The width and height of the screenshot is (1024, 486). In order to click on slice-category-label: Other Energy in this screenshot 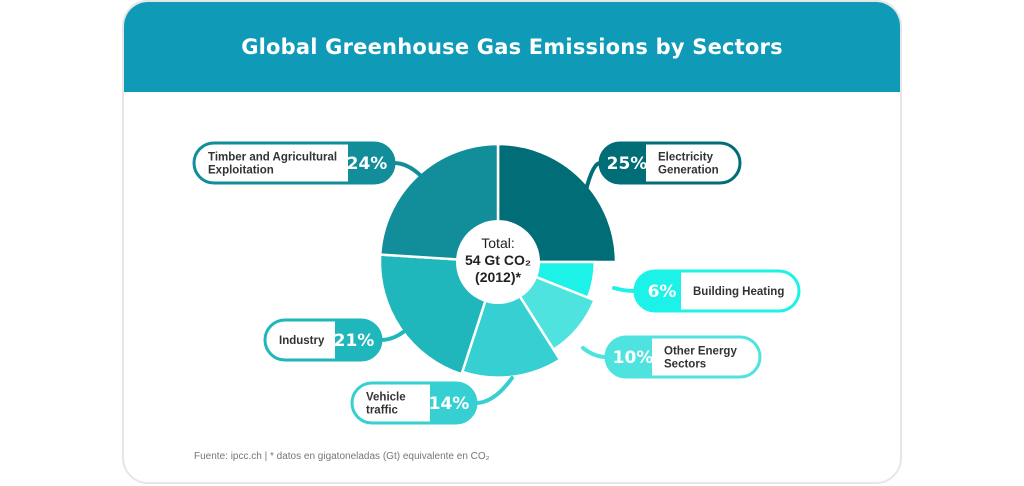, I will do `click(700, 352)`.